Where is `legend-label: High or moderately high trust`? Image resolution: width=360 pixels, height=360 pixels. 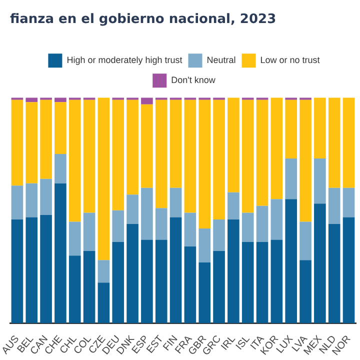
legend-label: High or moderately high trust is located at coordinates (124, 60).